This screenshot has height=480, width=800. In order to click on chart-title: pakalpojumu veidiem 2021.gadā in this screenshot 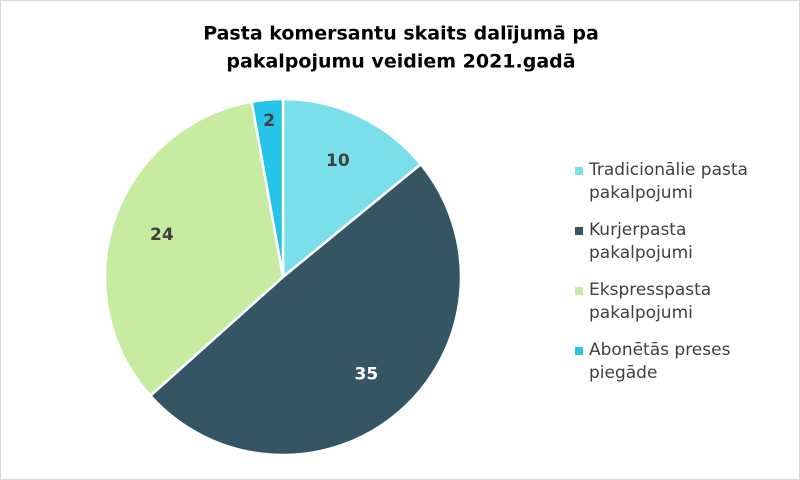, I will do `click(400, 62)`.